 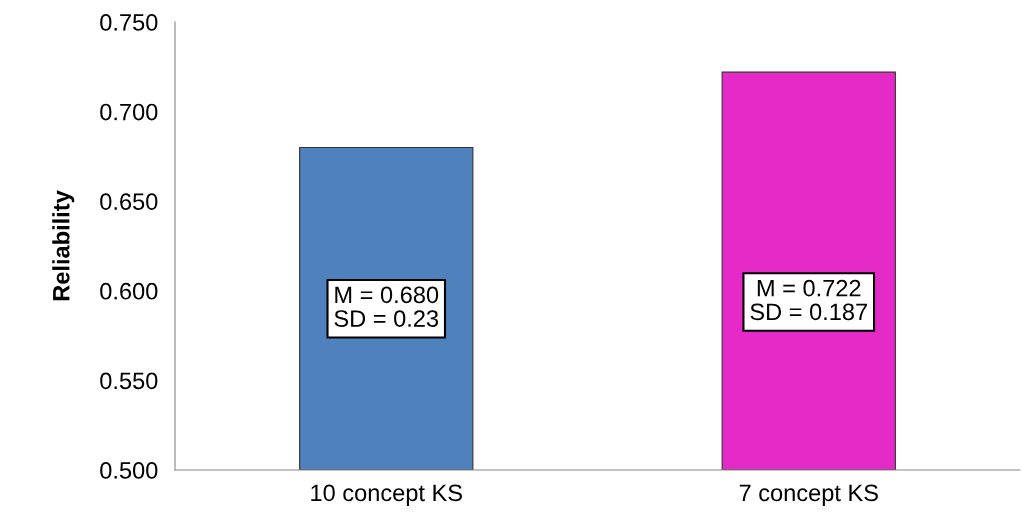 What do you see at coordinates (129, 201) in the screenshot?
I see `y-tick-label: 0.650` at bounding box center [129, 201].